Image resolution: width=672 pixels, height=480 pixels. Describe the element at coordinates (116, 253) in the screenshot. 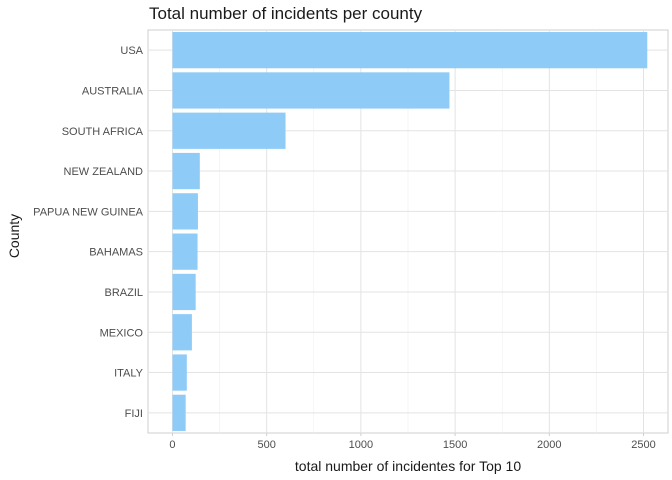

I see `y-tick-label: BAHAMAS` at that location.